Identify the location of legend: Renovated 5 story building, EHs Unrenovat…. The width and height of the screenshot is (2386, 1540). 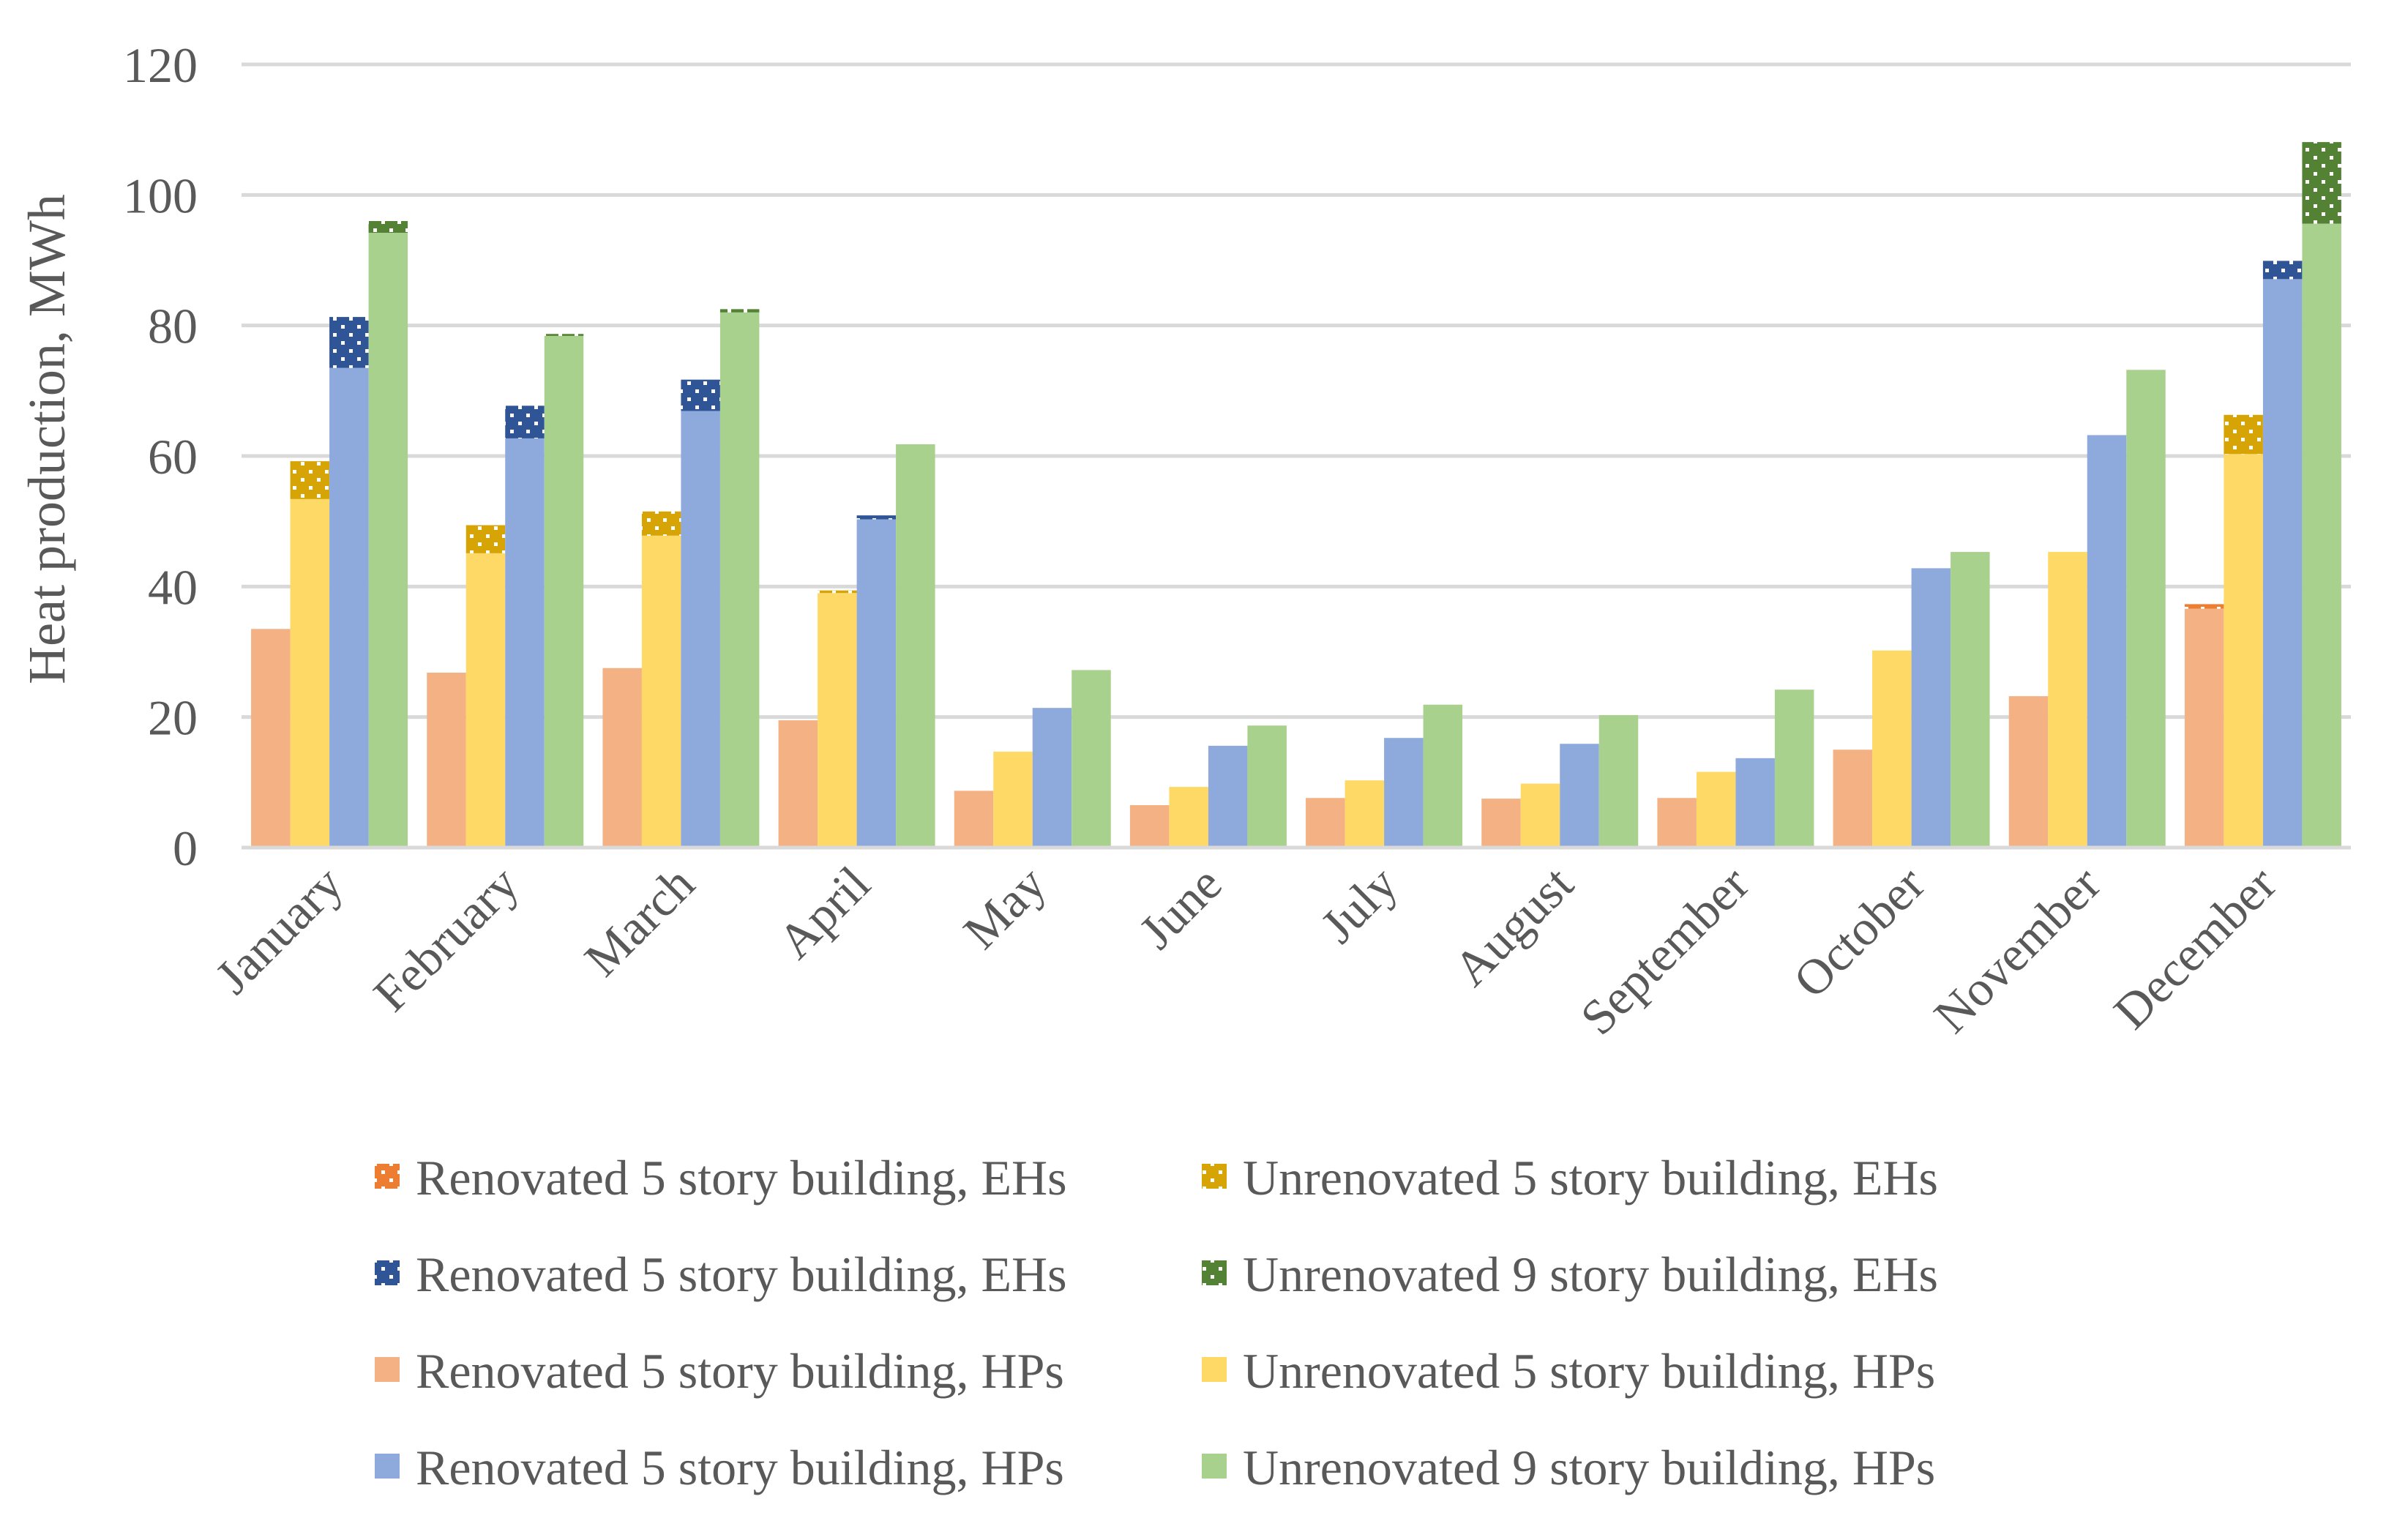
(1156, 1322).